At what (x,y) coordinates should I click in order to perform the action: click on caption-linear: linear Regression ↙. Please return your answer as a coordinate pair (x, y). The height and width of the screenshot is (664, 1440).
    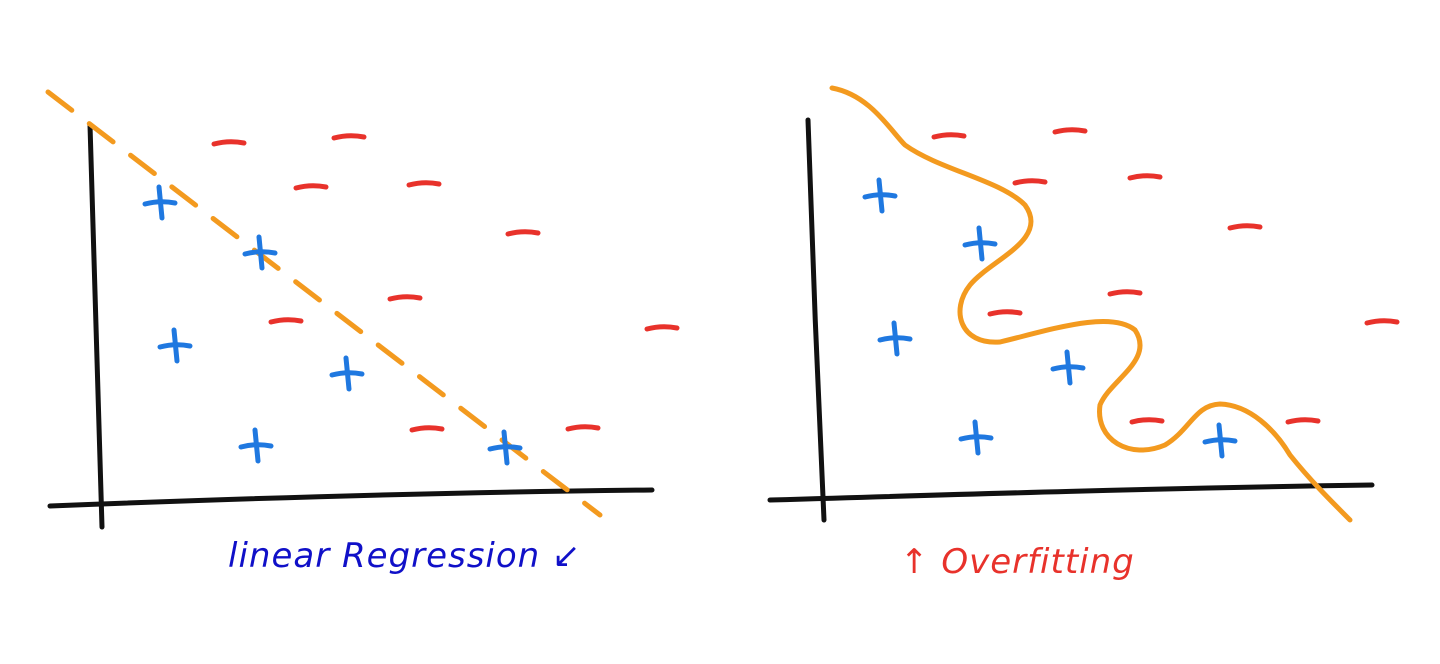
    Looking at the image, I should click on (405, 556).